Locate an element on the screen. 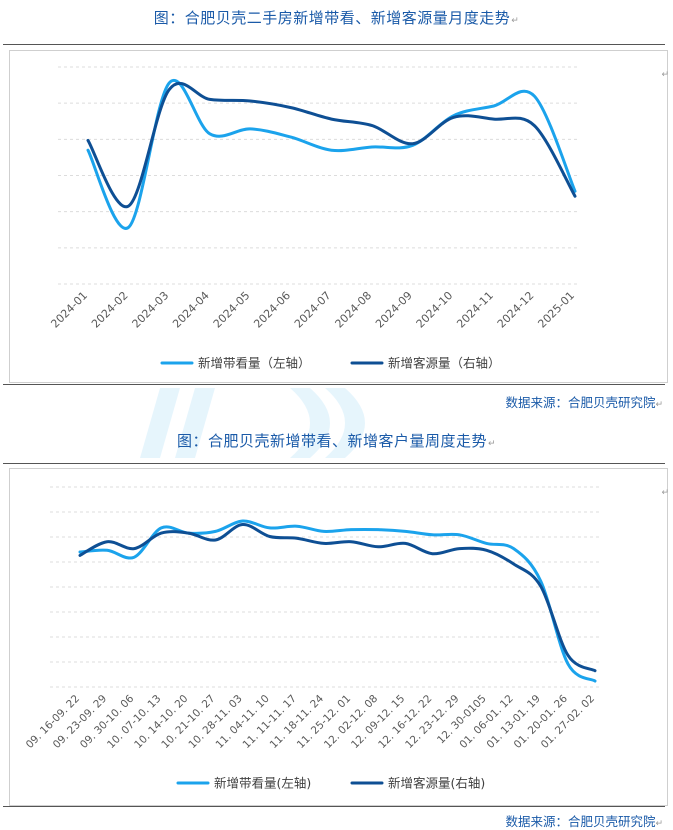 This screenshot has width=673, height=830. legend-label-1: 新增带看量(左轴) is located at coordinates (262, 783).